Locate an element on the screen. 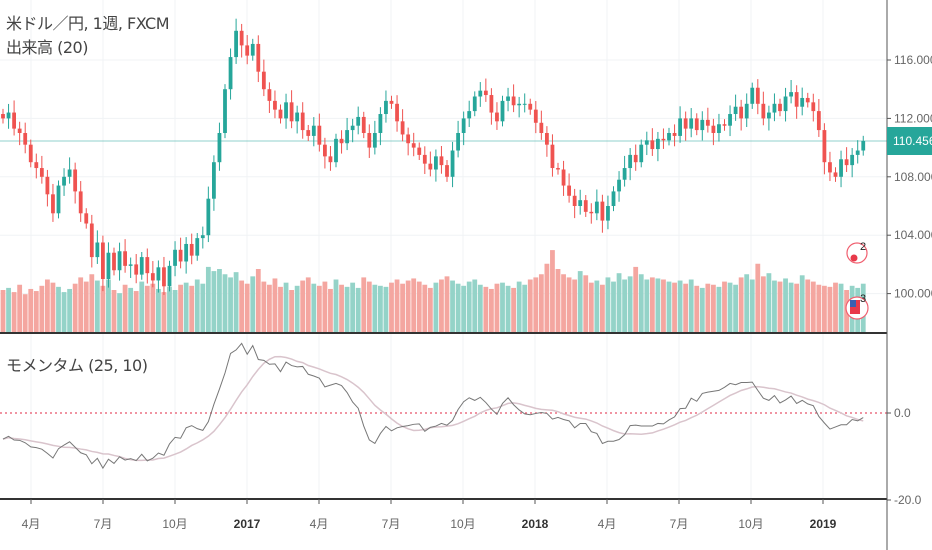 The image size is (932, 550). time-axis: 4月 7月 10月 2017 4月 7月 10月 2018 4月 7月 10月 2019 is located at coordinates (429, 515).